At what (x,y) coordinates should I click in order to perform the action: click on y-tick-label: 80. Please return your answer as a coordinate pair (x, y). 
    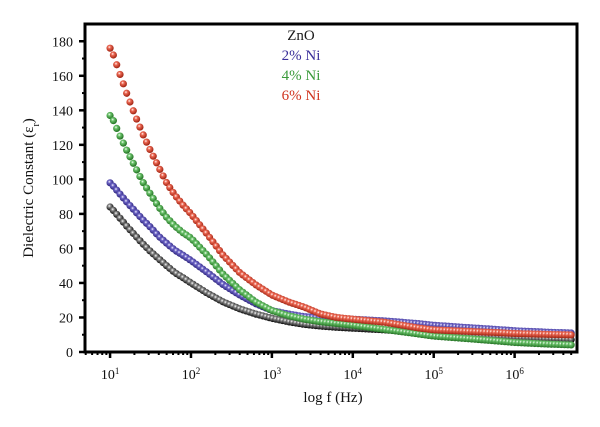
    Looking at the image, I should click on (66, 215).